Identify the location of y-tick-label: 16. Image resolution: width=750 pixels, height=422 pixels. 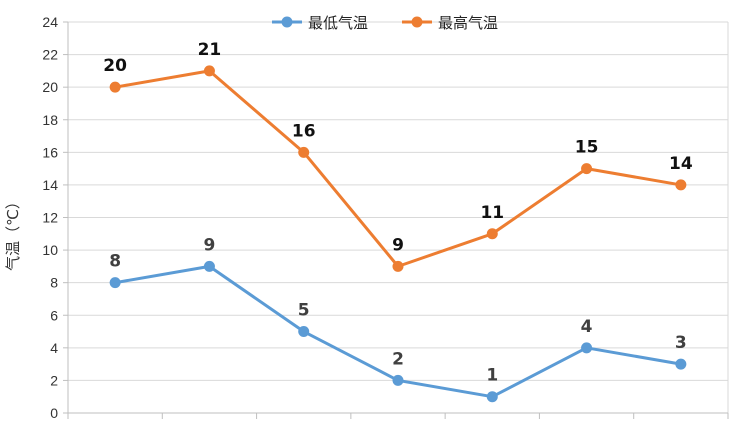
(50, 152).